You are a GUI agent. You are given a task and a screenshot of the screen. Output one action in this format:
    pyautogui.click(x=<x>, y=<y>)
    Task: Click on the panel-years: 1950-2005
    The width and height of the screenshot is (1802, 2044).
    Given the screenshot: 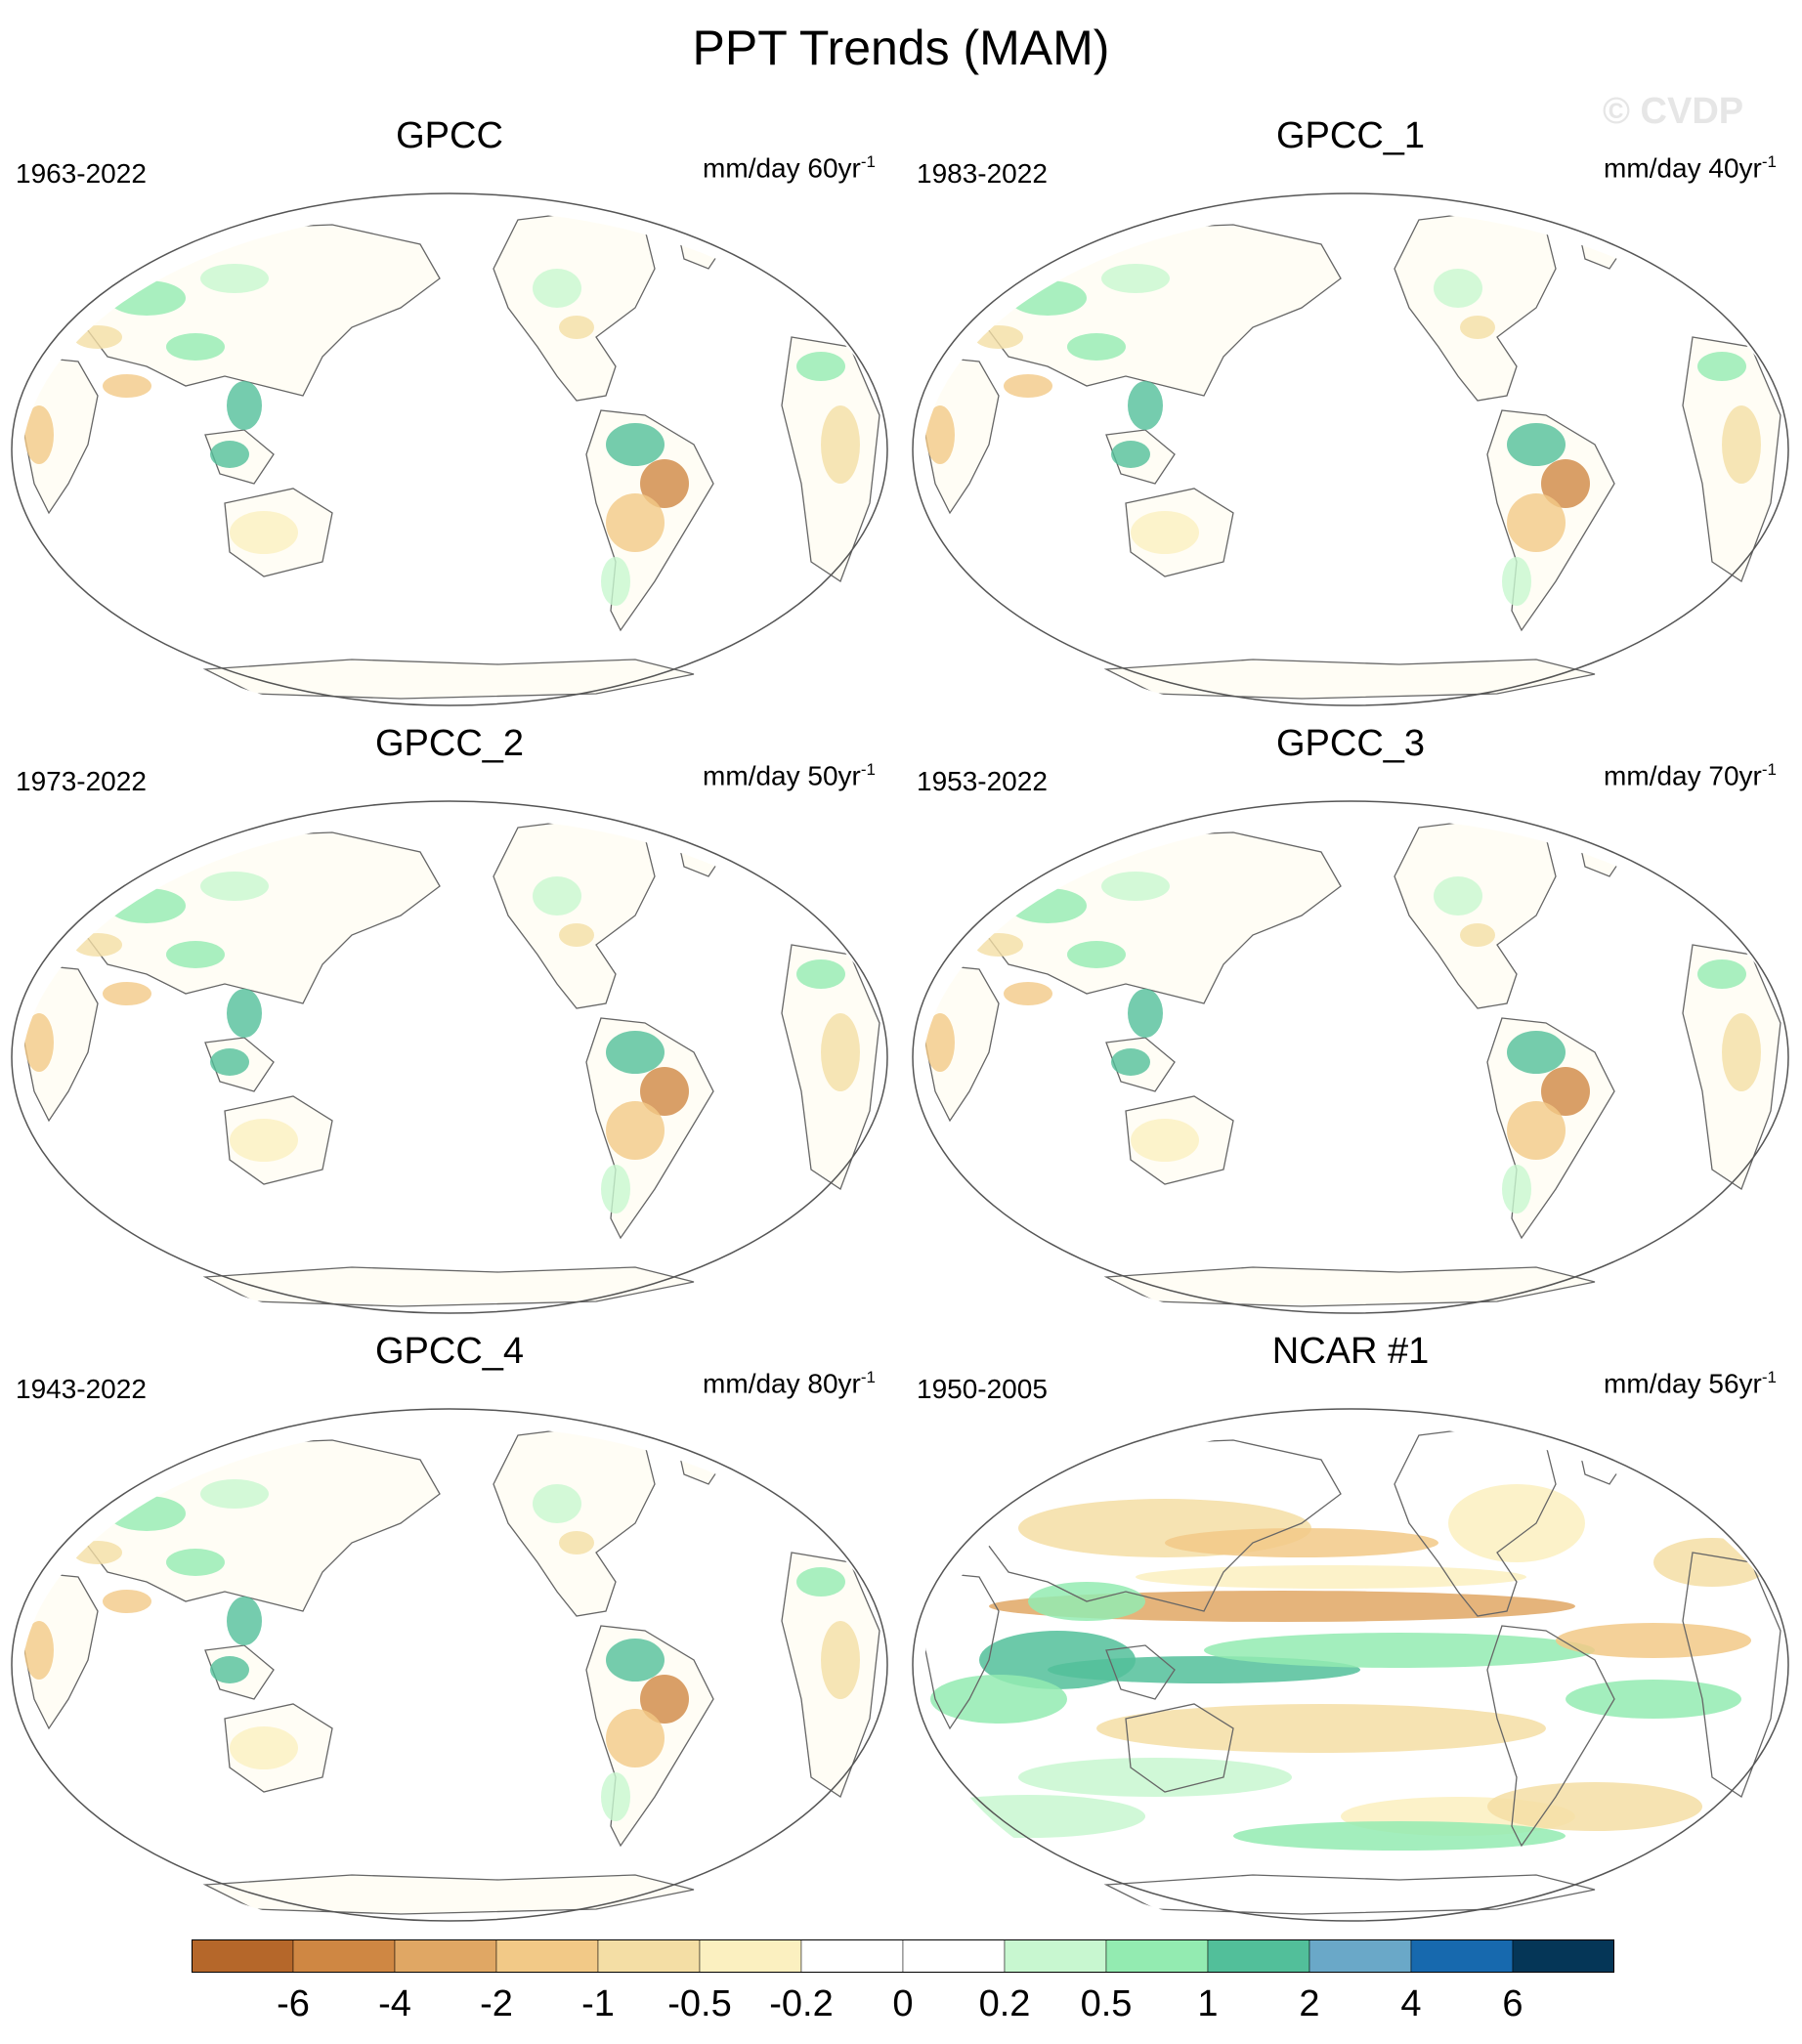 What is the action you would take?
    pyautogui.click(x=982, y=1389)
    